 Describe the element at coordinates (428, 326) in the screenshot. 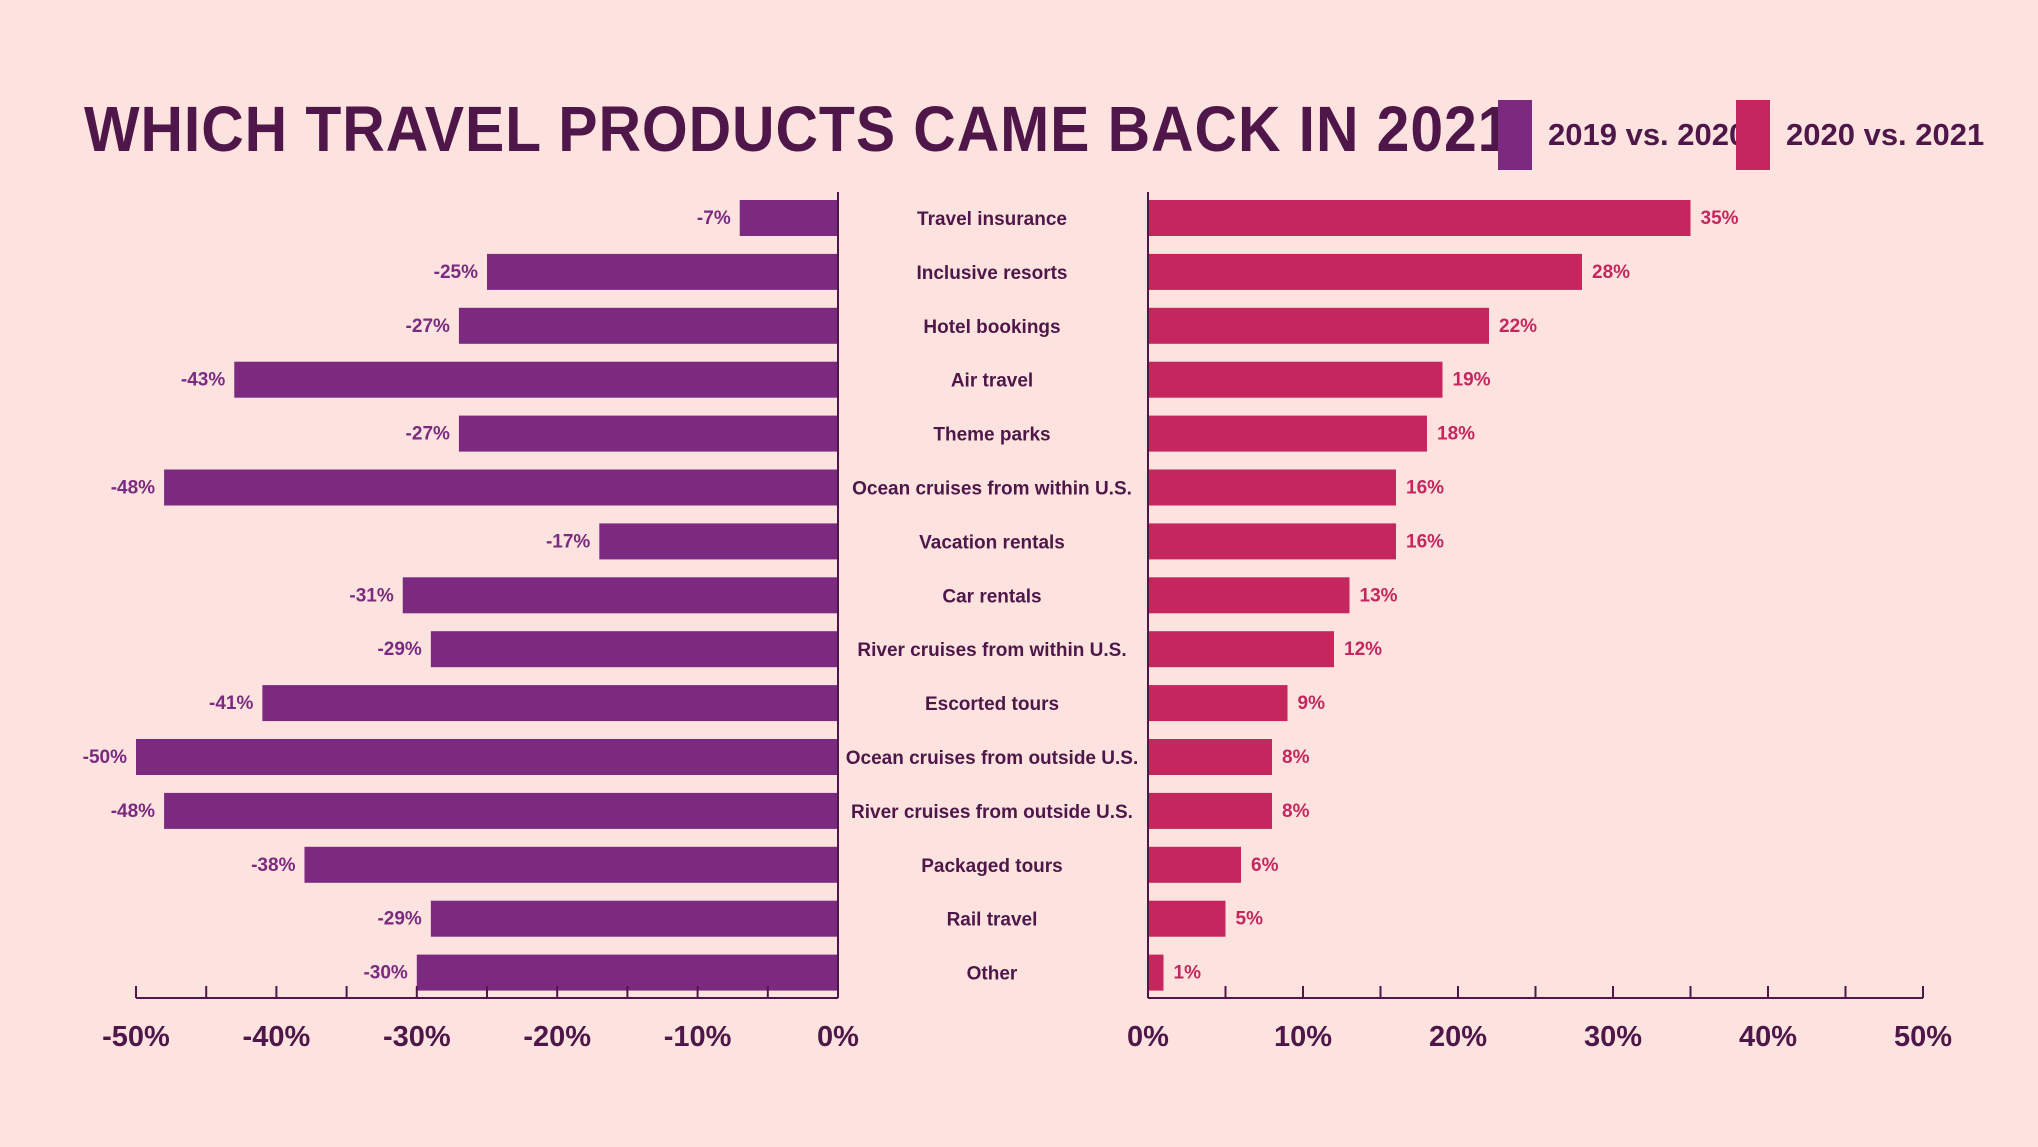

I see `data-label-series-1-row-3: -27%` at that location.